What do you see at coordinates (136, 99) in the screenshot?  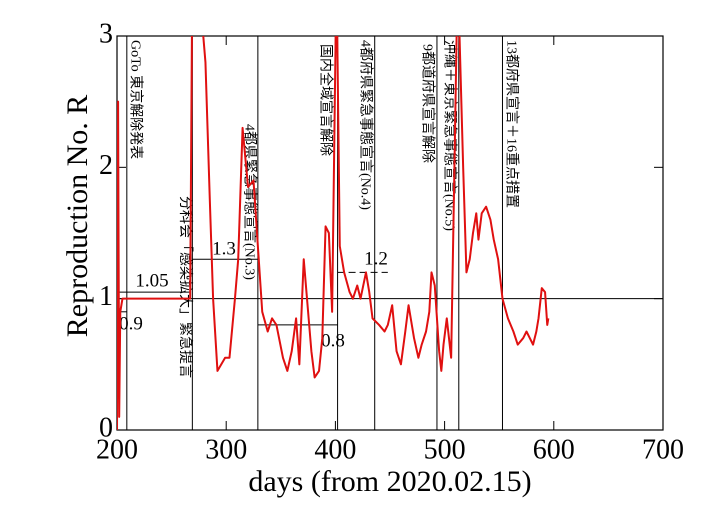 I see `event-label: GoTo 東京解除発表` at bounding box center [136, 99].